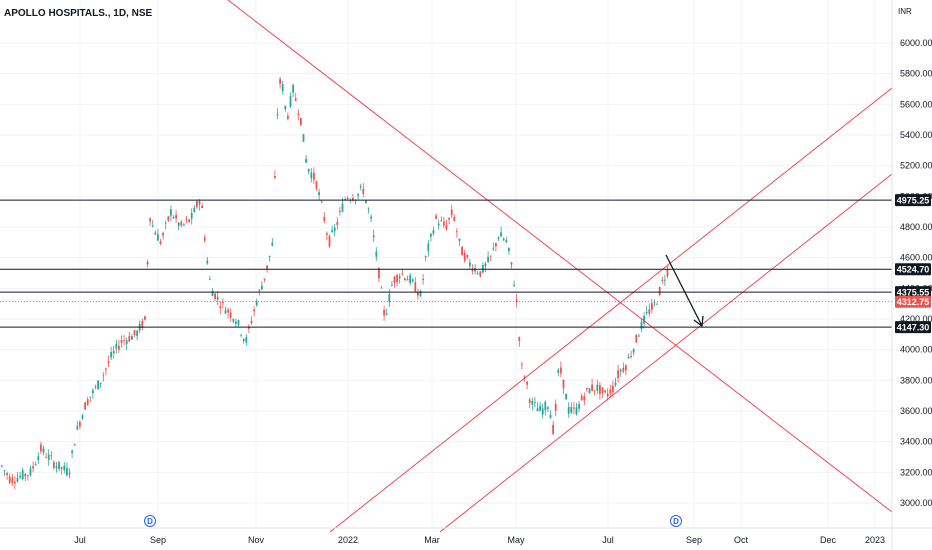 The width and height of the screenshot is (932, 550). Describe the element at coordinates (916, 104) in the screenshot. I see `y-tick-label: 5600.00` at that location.